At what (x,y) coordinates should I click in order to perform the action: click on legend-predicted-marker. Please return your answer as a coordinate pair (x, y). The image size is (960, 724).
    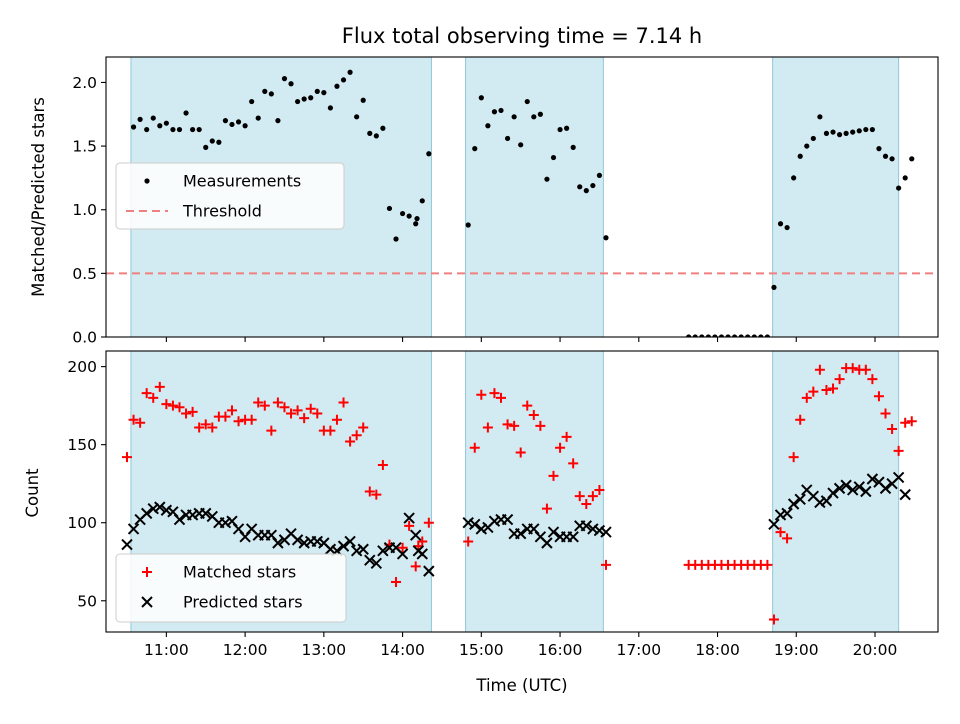
    Looking at the image, I should click on (147, 602).